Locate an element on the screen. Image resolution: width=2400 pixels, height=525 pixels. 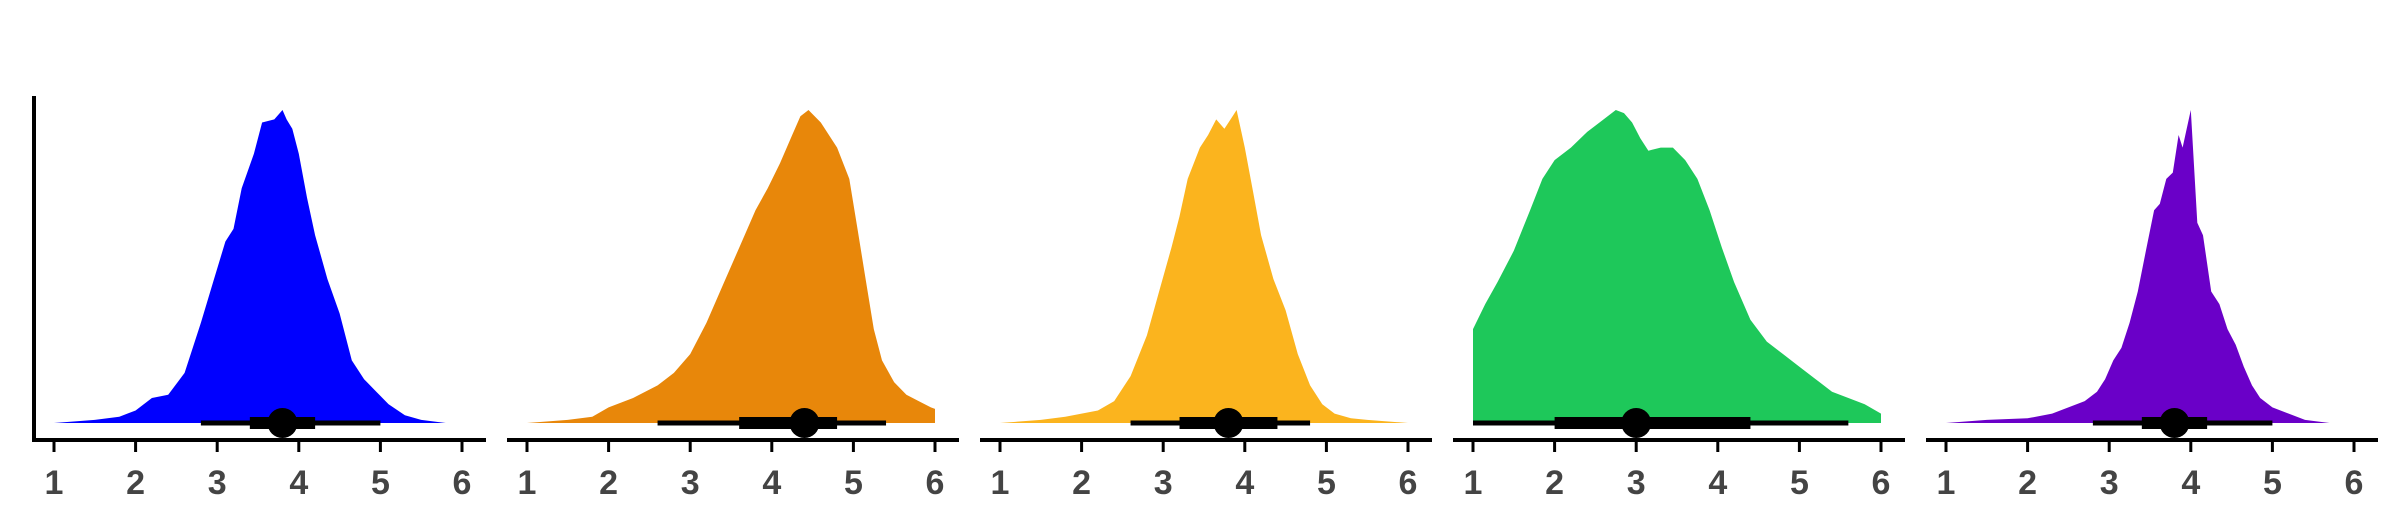
x-tick-label-1-4: 4 is located at coordinates (298, 483).